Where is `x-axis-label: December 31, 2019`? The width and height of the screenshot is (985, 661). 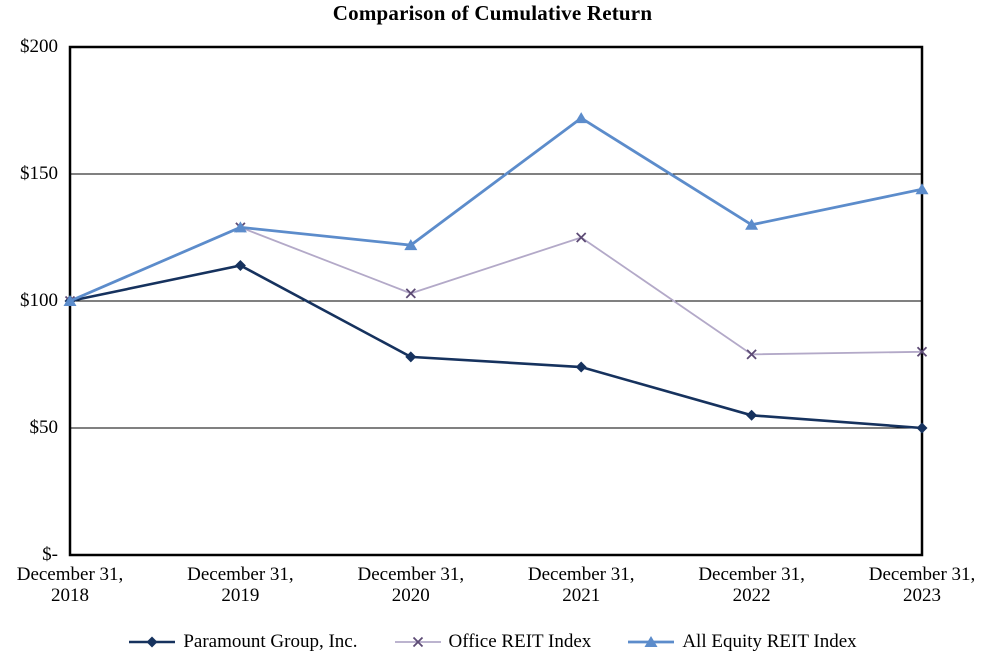
x-axis-label: December 31, 2019 is located at coordinates (240, 585).